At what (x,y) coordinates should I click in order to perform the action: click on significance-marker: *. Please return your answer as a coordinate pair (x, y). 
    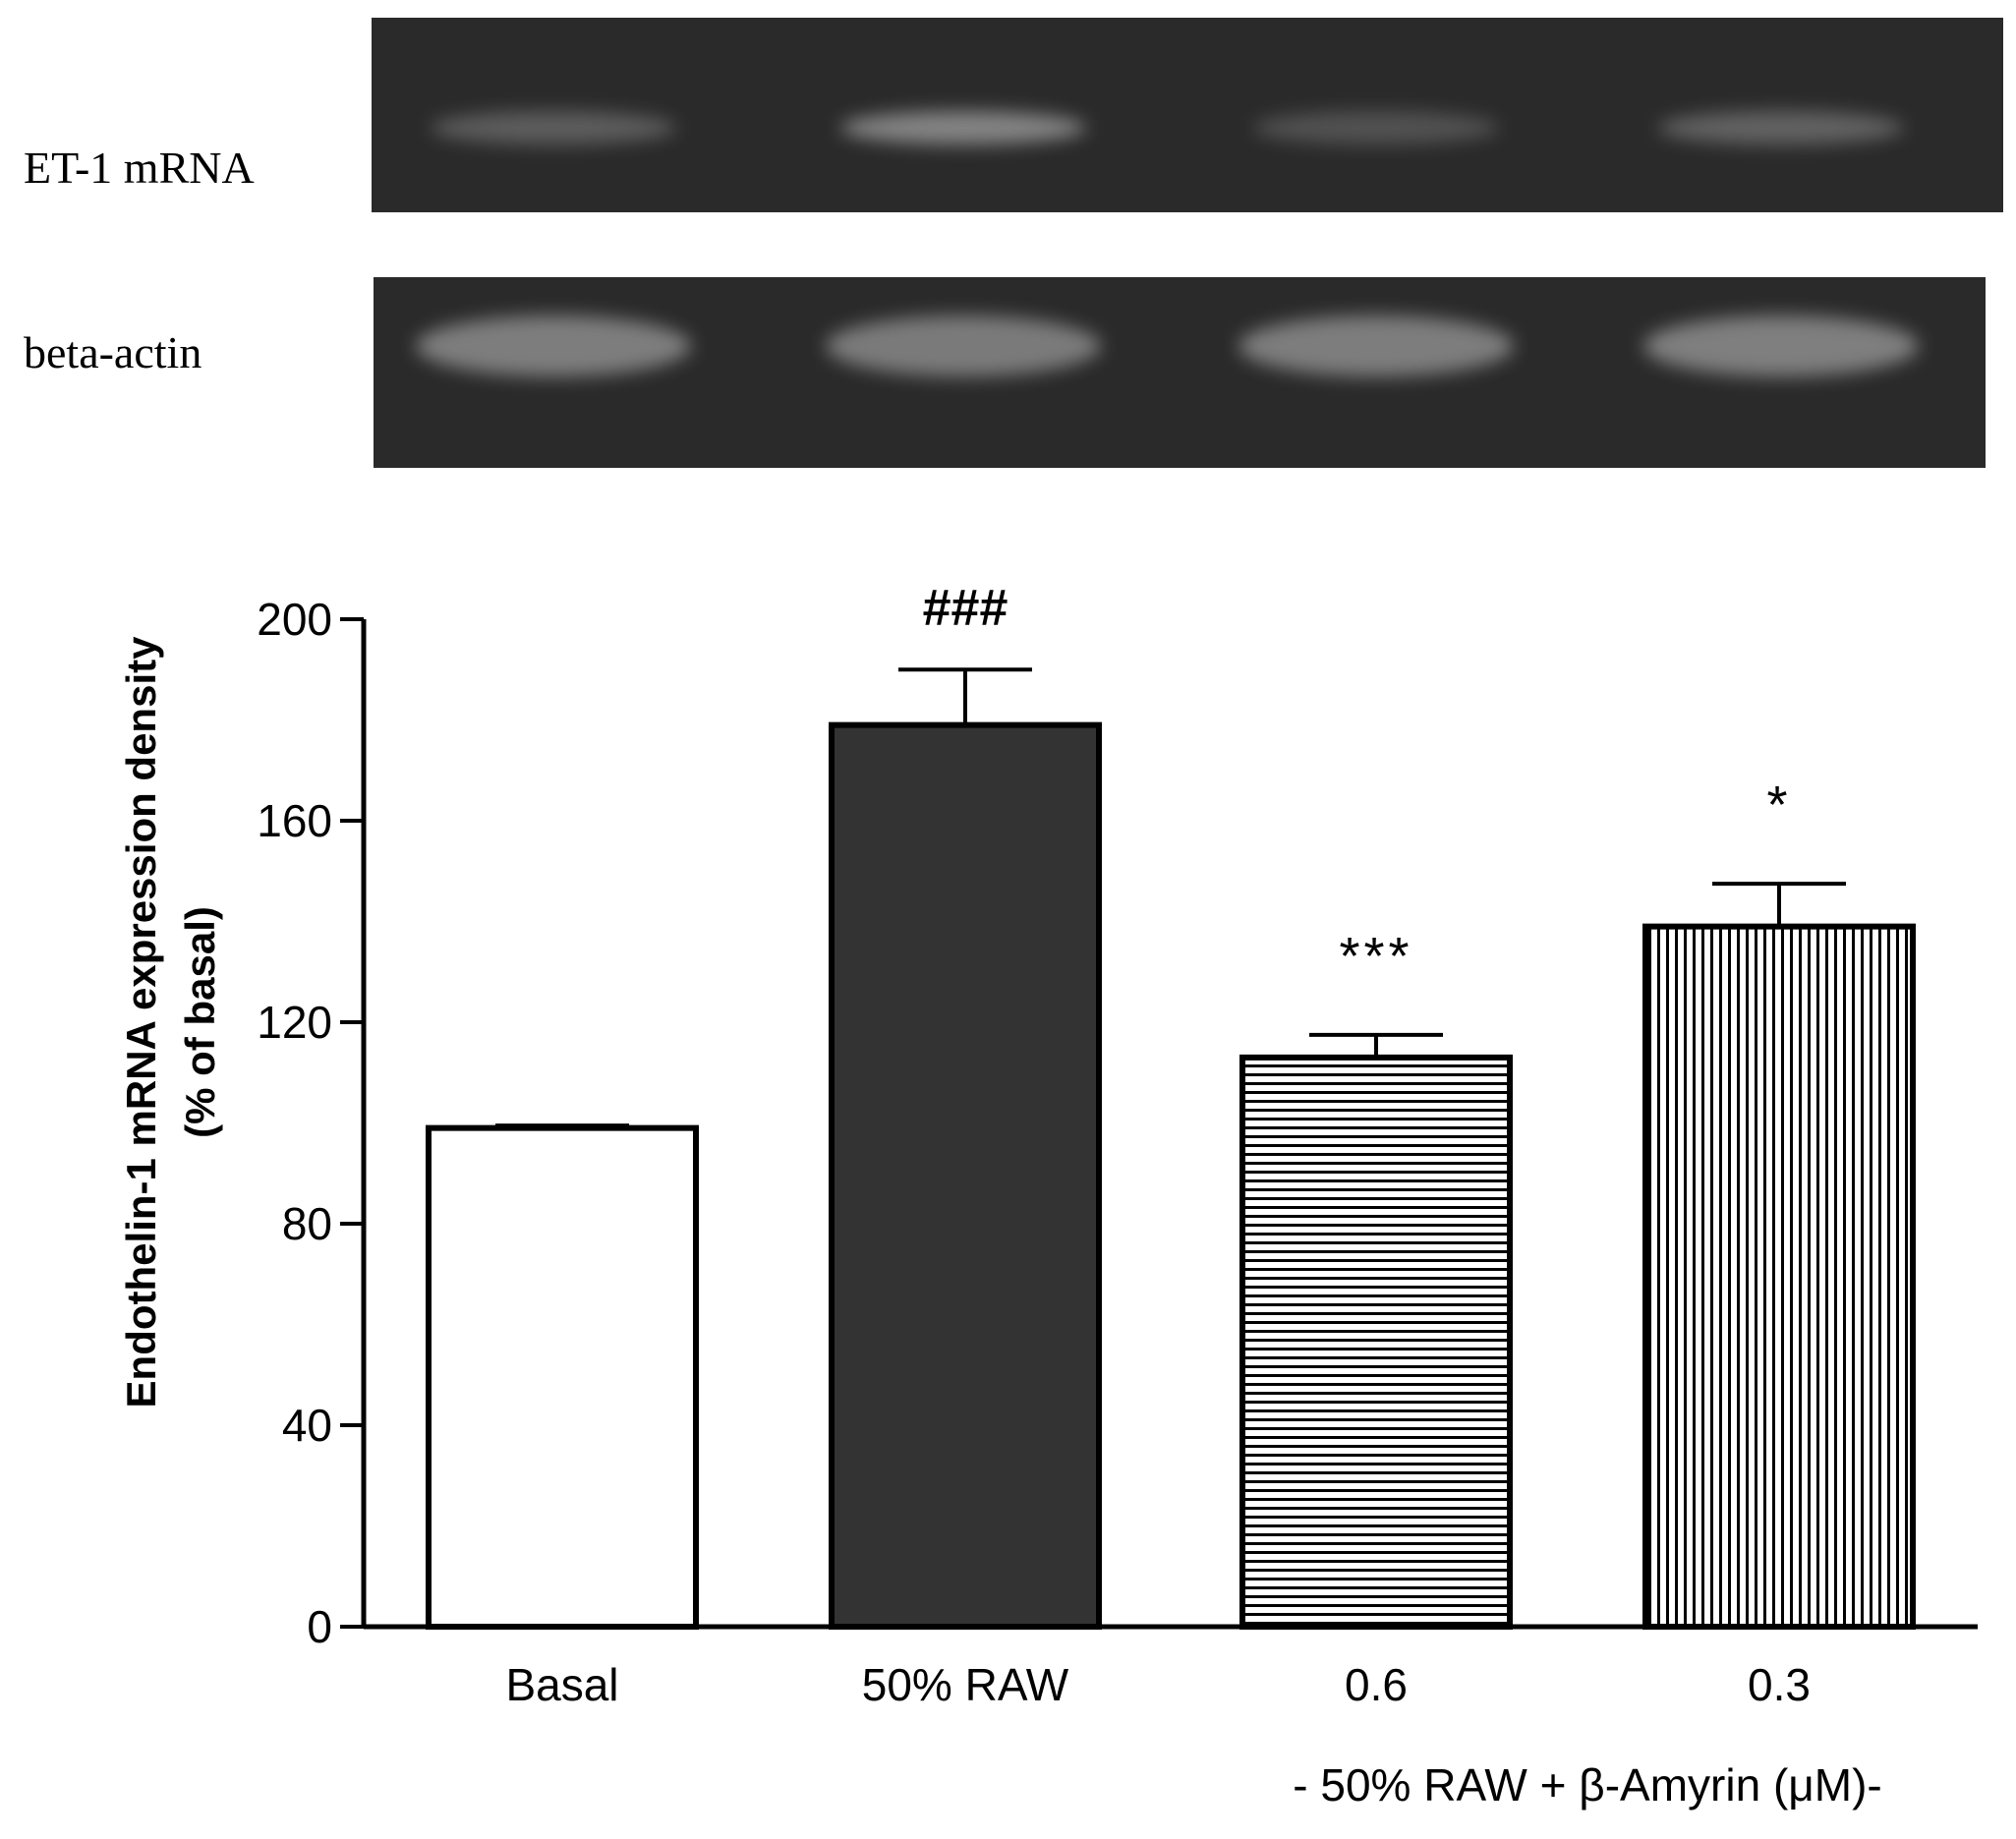
    Looking at the image, I should click on (1778, 805).